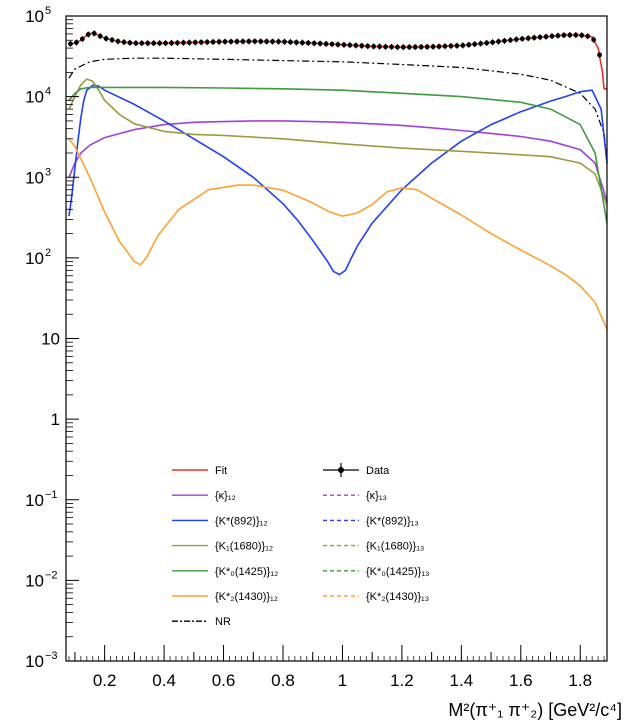 The image size is (625, 724). I want to click on x-tick-label: 0.6, so click(224, 680).